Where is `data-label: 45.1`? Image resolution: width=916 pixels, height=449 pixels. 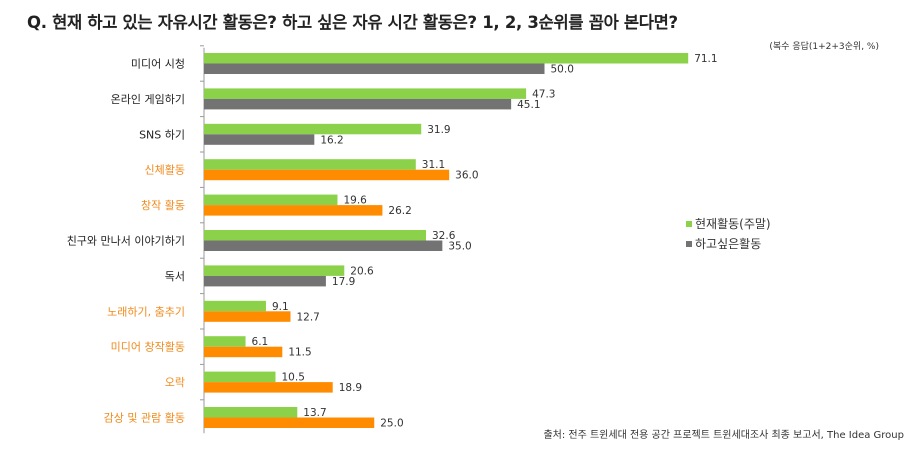 data-label: 45.1 is located at coordinates (528, 105).